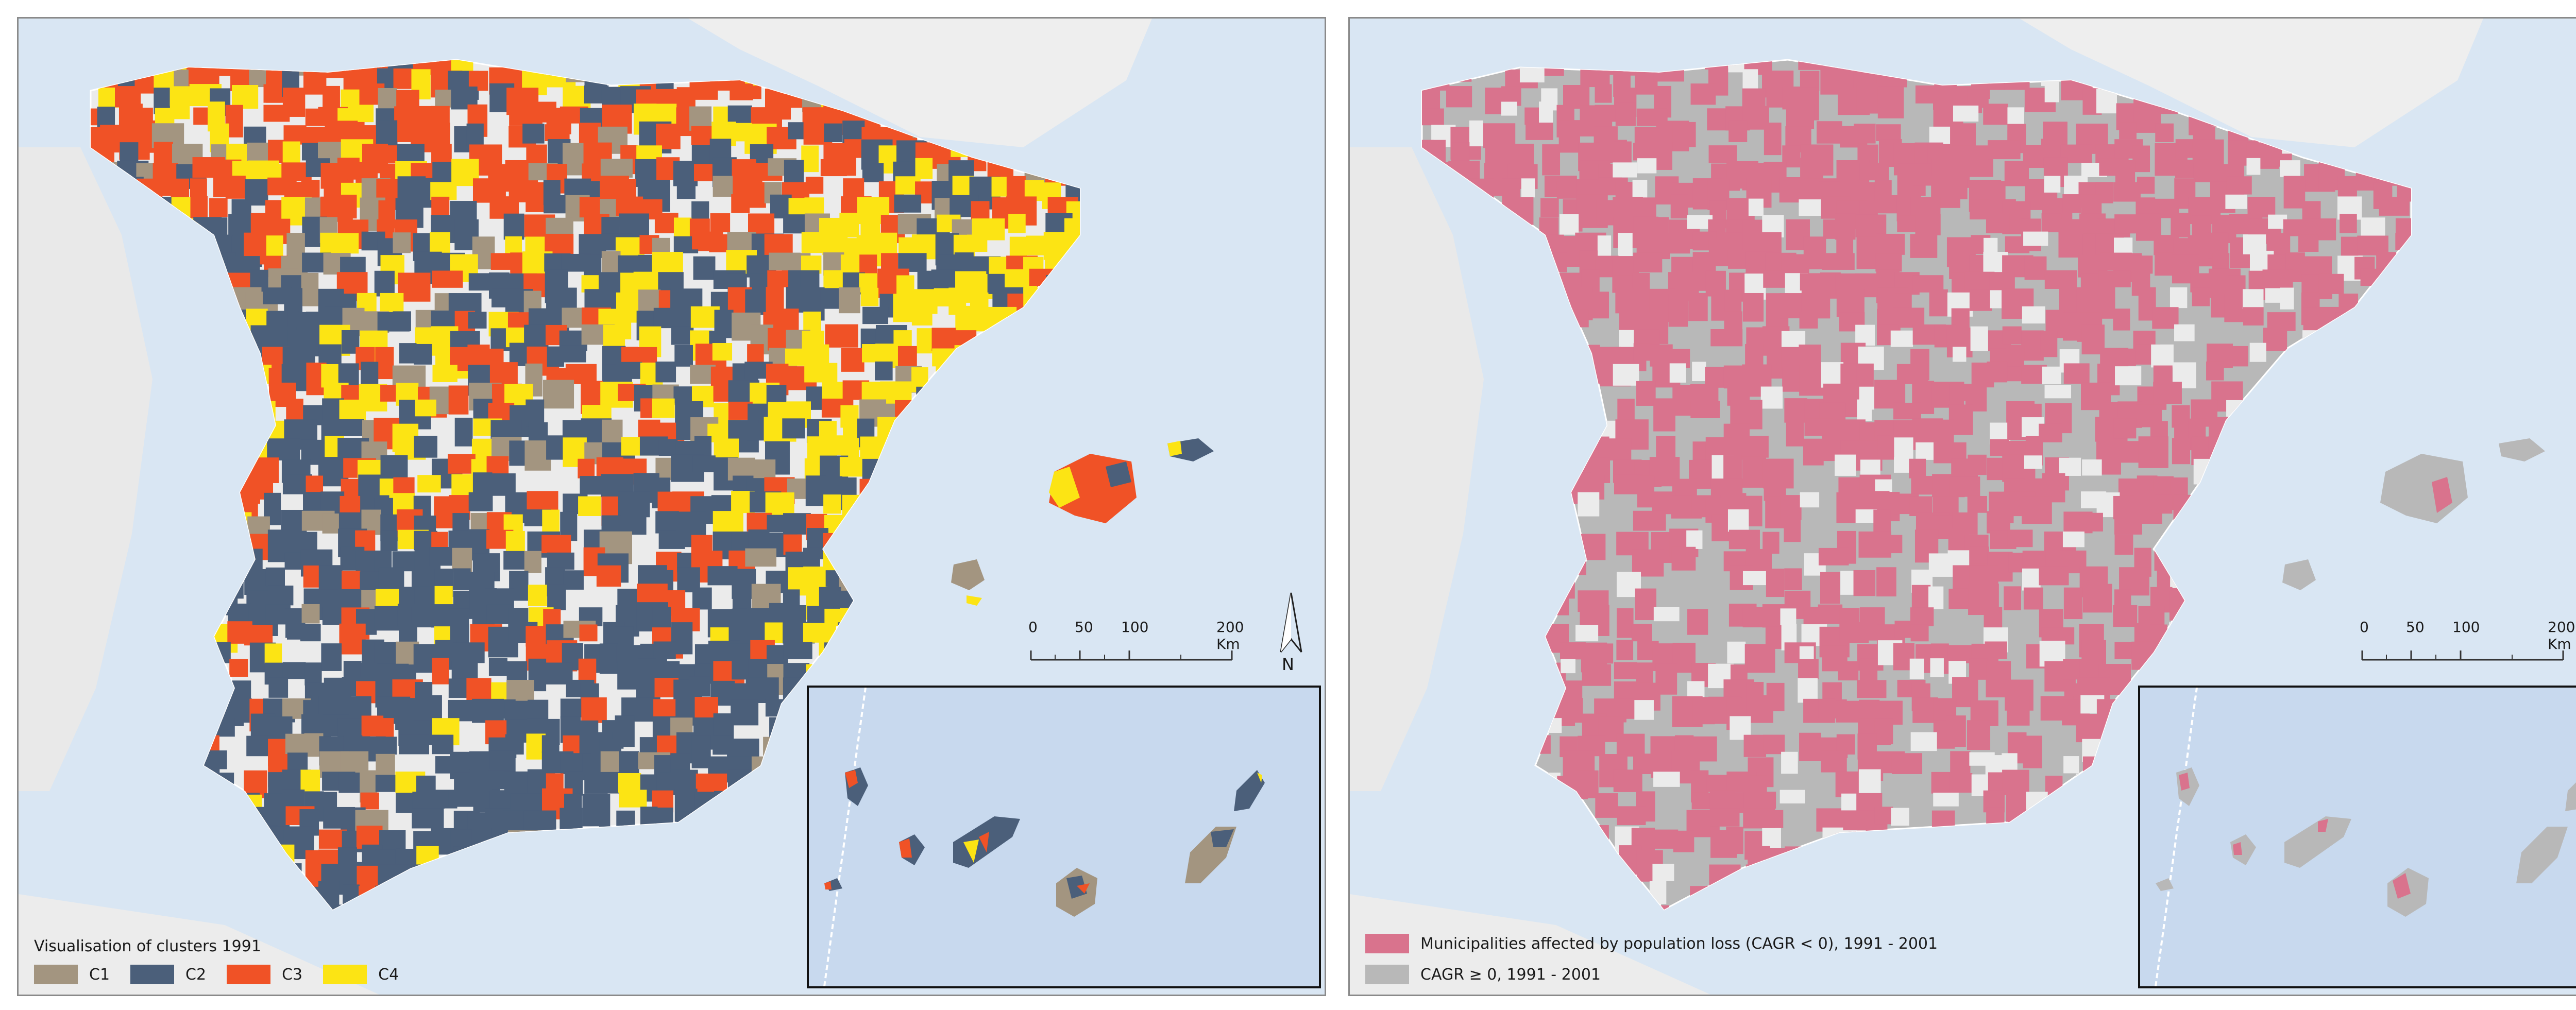 The height and width of the screenshot is (1010, 2576). Describe the element at coordinates (1387, 943) in the screenshot. I see `legend-swatch-loss` at that location.